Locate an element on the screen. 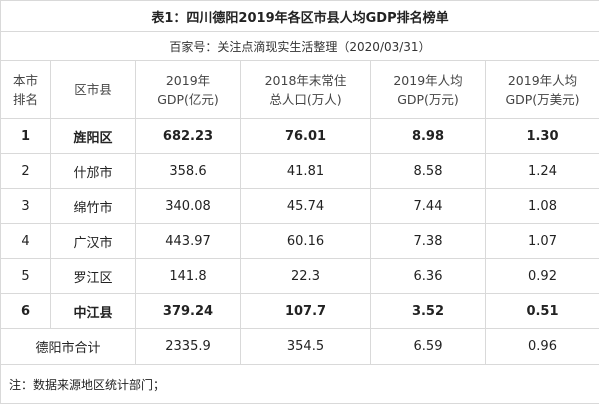  cell-gdp: 141.8 is located at coordinates (188, 276).